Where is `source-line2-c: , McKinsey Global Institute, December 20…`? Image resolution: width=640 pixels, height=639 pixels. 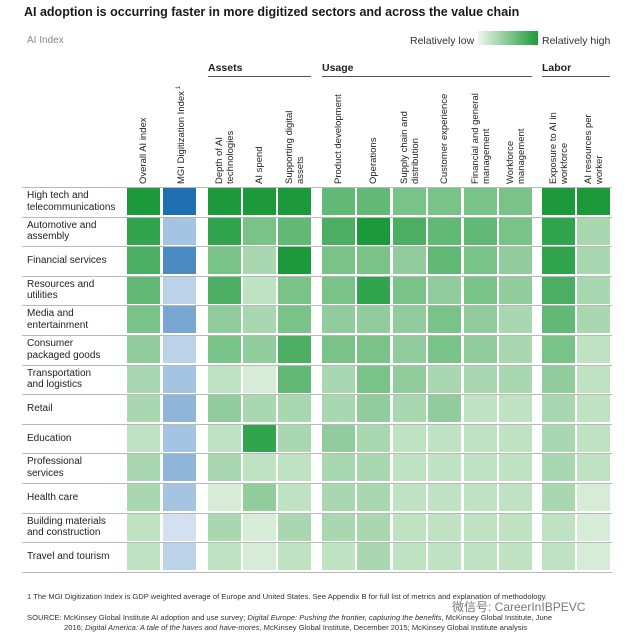
source-line2-c: , McKinsey Global Institute, December 20… is located at coordinates (393, 627).